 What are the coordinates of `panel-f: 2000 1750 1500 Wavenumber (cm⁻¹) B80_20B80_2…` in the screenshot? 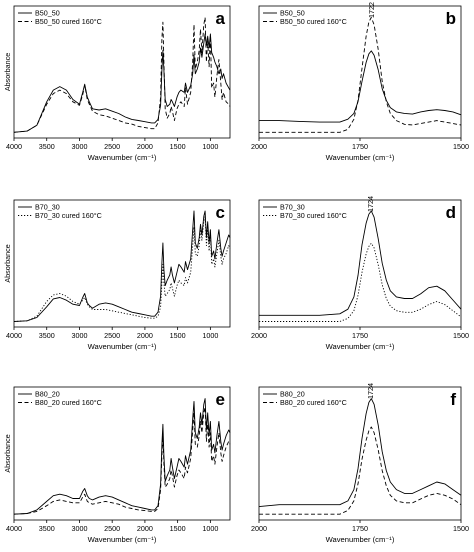 It's located at (360, 463).